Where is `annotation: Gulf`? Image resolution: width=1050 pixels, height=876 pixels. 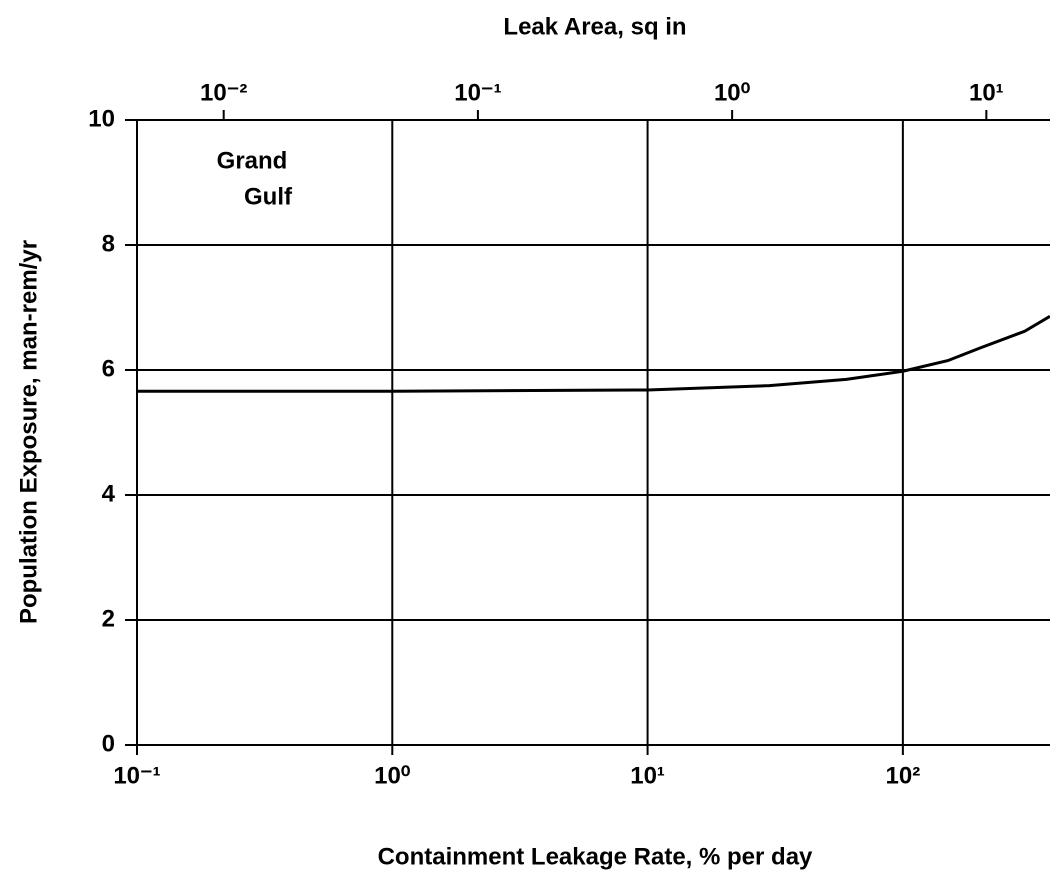
annotation: Gulf is located at coordinates (268, 196).